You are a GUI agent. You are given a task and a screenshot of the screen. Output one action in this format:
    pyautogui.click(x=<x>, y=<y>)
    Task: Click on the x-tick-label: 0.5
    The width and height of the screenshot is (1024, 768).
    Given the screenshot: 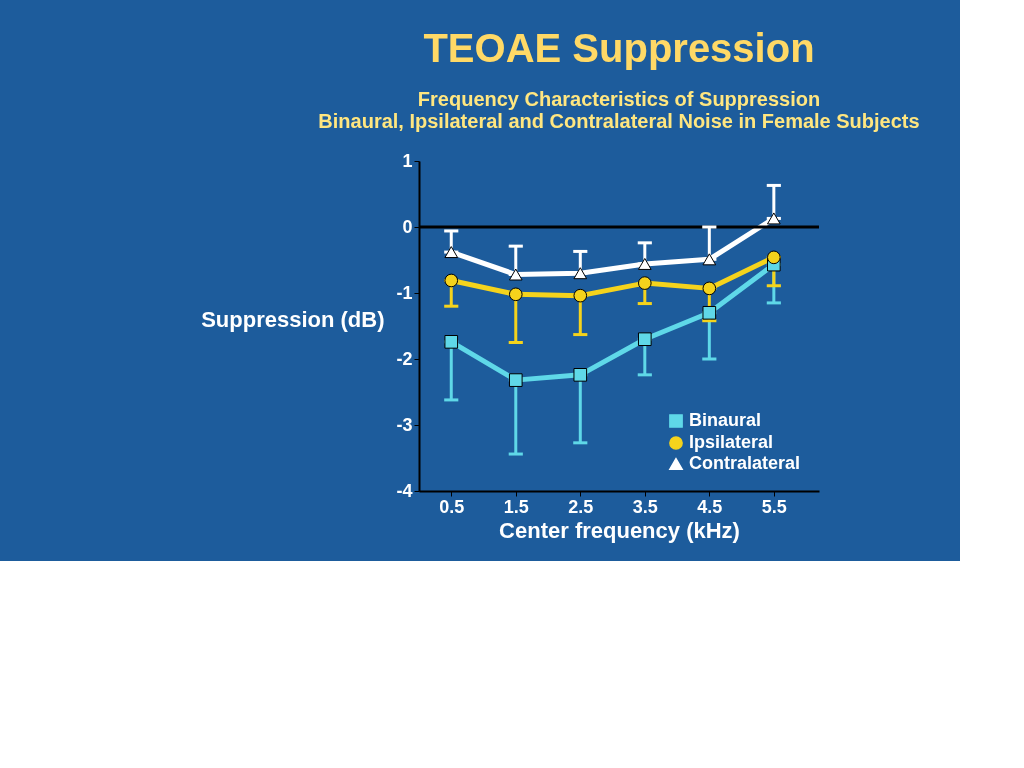 What is the action you would take?
    pyautogui.click(x=452, y=506)
    